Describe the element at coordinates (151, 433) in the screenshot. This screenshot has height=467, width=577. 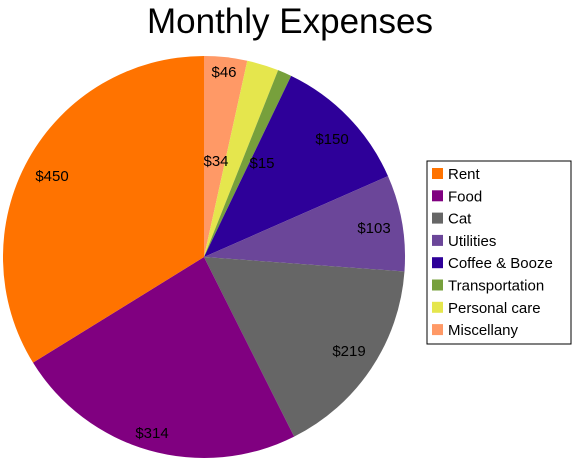
I see `data-label-food: $314` at that location.